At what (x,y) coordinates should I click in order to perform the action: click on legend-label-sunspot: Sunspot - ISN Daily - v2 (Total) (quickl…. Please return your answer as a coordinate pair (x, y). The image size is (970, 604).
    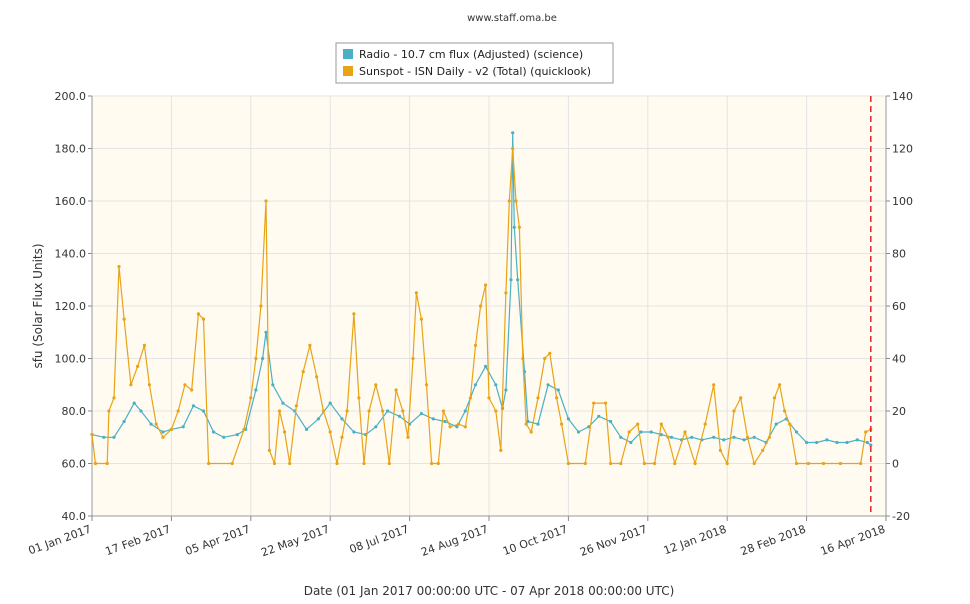
    Looking at the image, I should click on (475, 71).